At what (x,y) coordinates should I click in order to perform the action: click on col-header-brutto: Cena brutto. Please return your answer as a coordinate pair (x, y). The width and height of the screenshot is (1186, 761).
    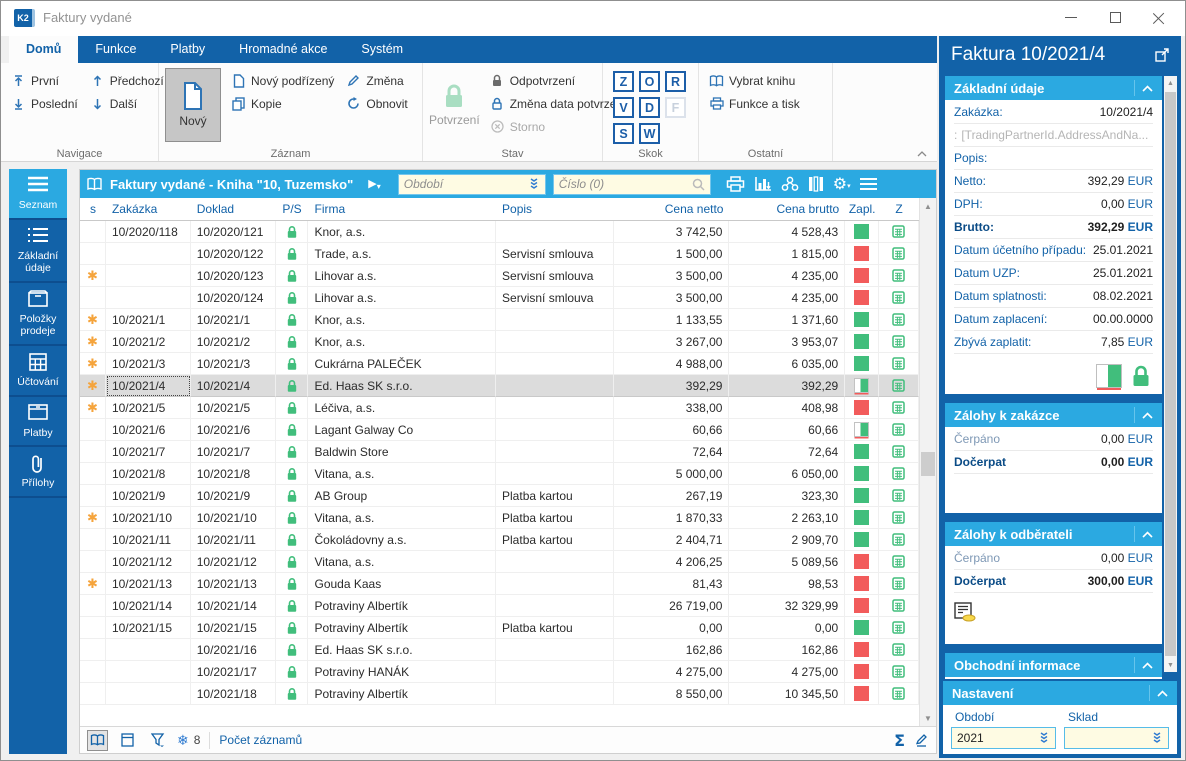
    Looking at the image, I should click on (808, 209).